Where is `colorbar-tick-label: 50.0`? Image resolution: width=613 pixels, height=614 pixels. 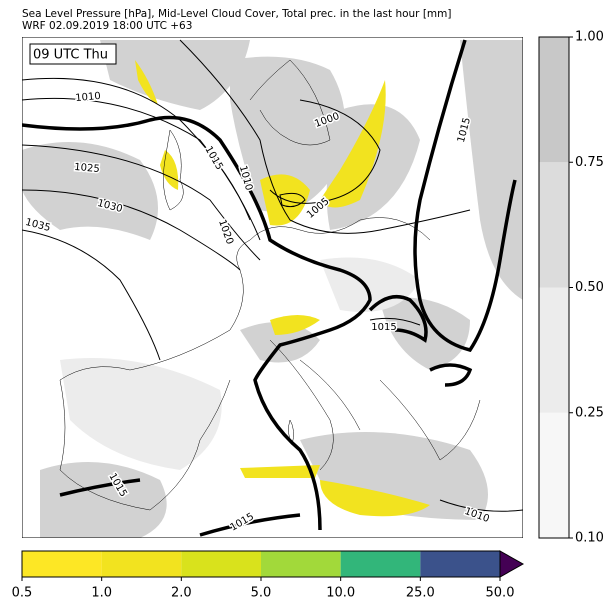
colorbar-tick-label: 50.0 is located at coordinates (500, 593).